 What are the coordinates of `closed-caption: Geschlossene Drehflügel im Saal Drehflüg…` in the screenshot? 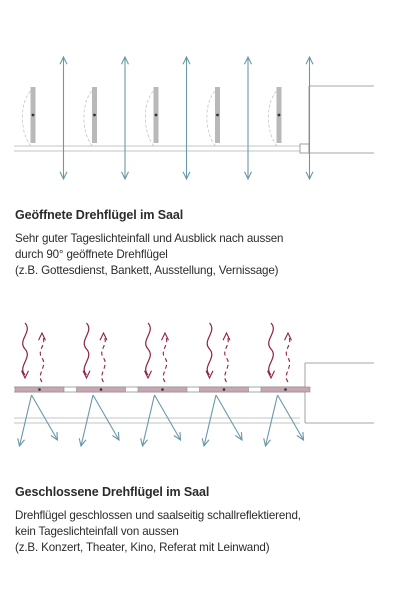 It's located at (202, 520).